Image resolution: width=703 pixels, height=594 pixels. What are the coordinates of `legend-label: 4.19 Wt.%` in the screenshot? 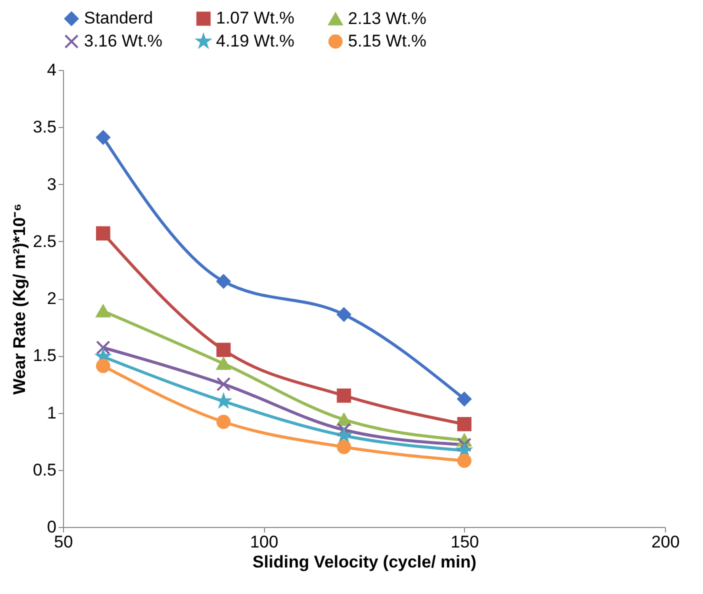 It's located at (255, 41).